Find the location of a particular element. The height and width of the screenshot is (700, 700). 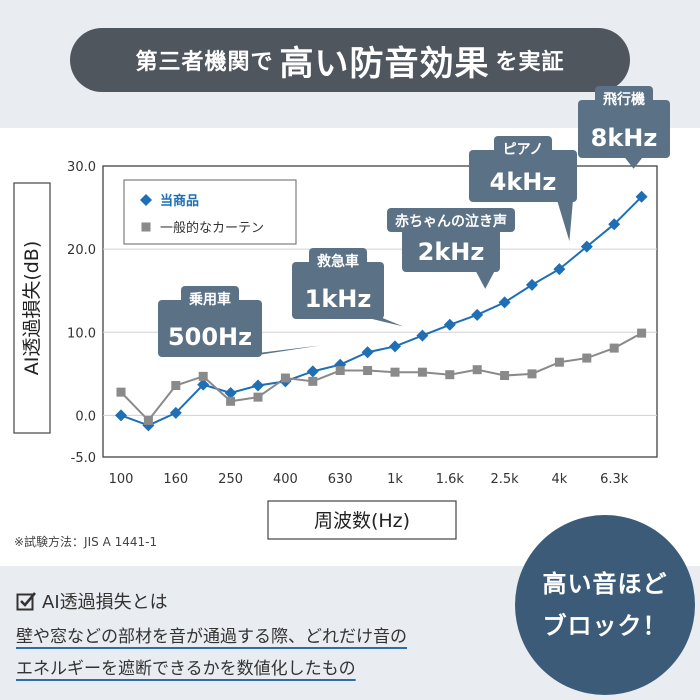

y-tick-label: 30.0 is located at coordinates (81, 167).